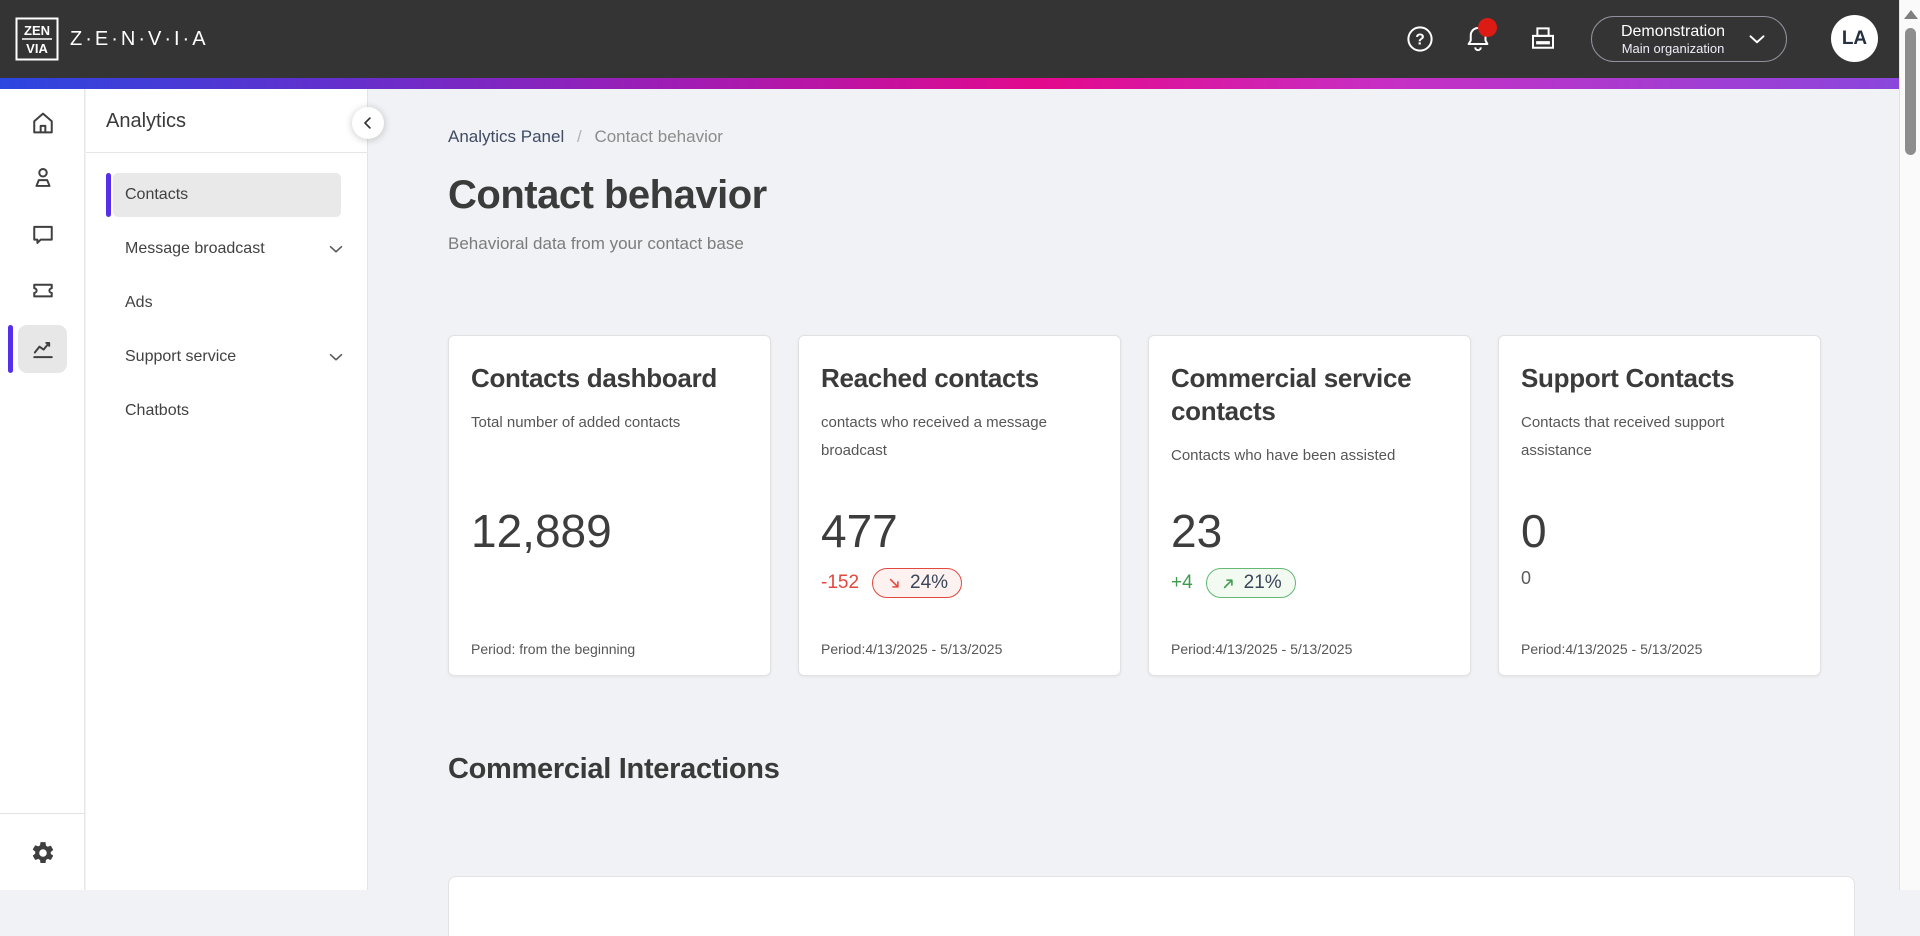  What do you see at coordinates (553, 649) in the screenshot?
I see `card-period: Period: from the beginning` at bounding box center [553, 649].